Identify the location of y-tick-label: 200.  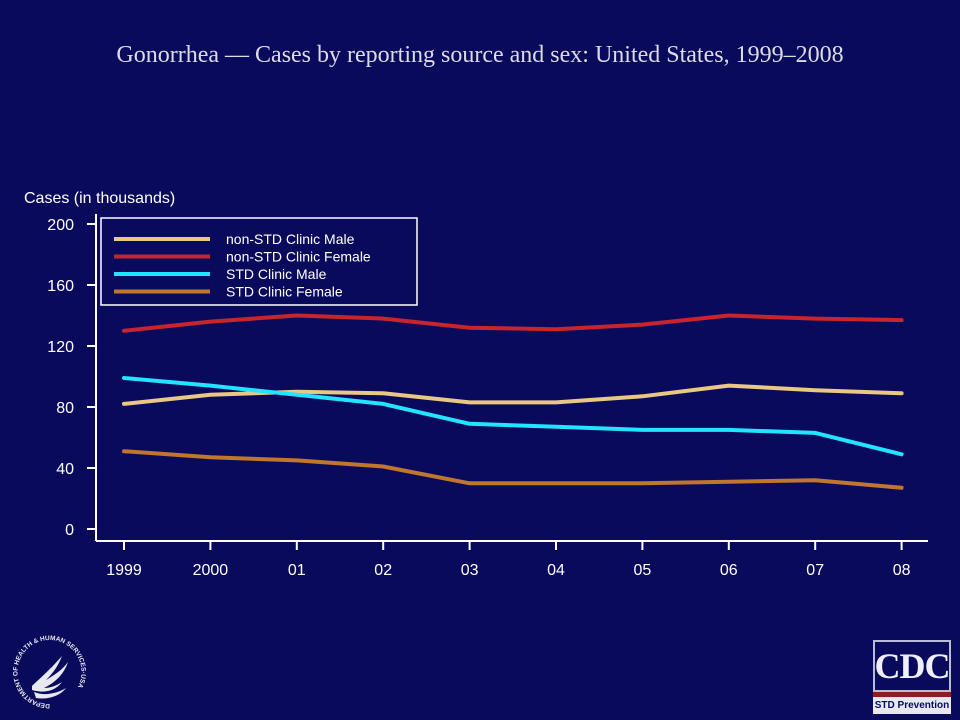
(60, 225).